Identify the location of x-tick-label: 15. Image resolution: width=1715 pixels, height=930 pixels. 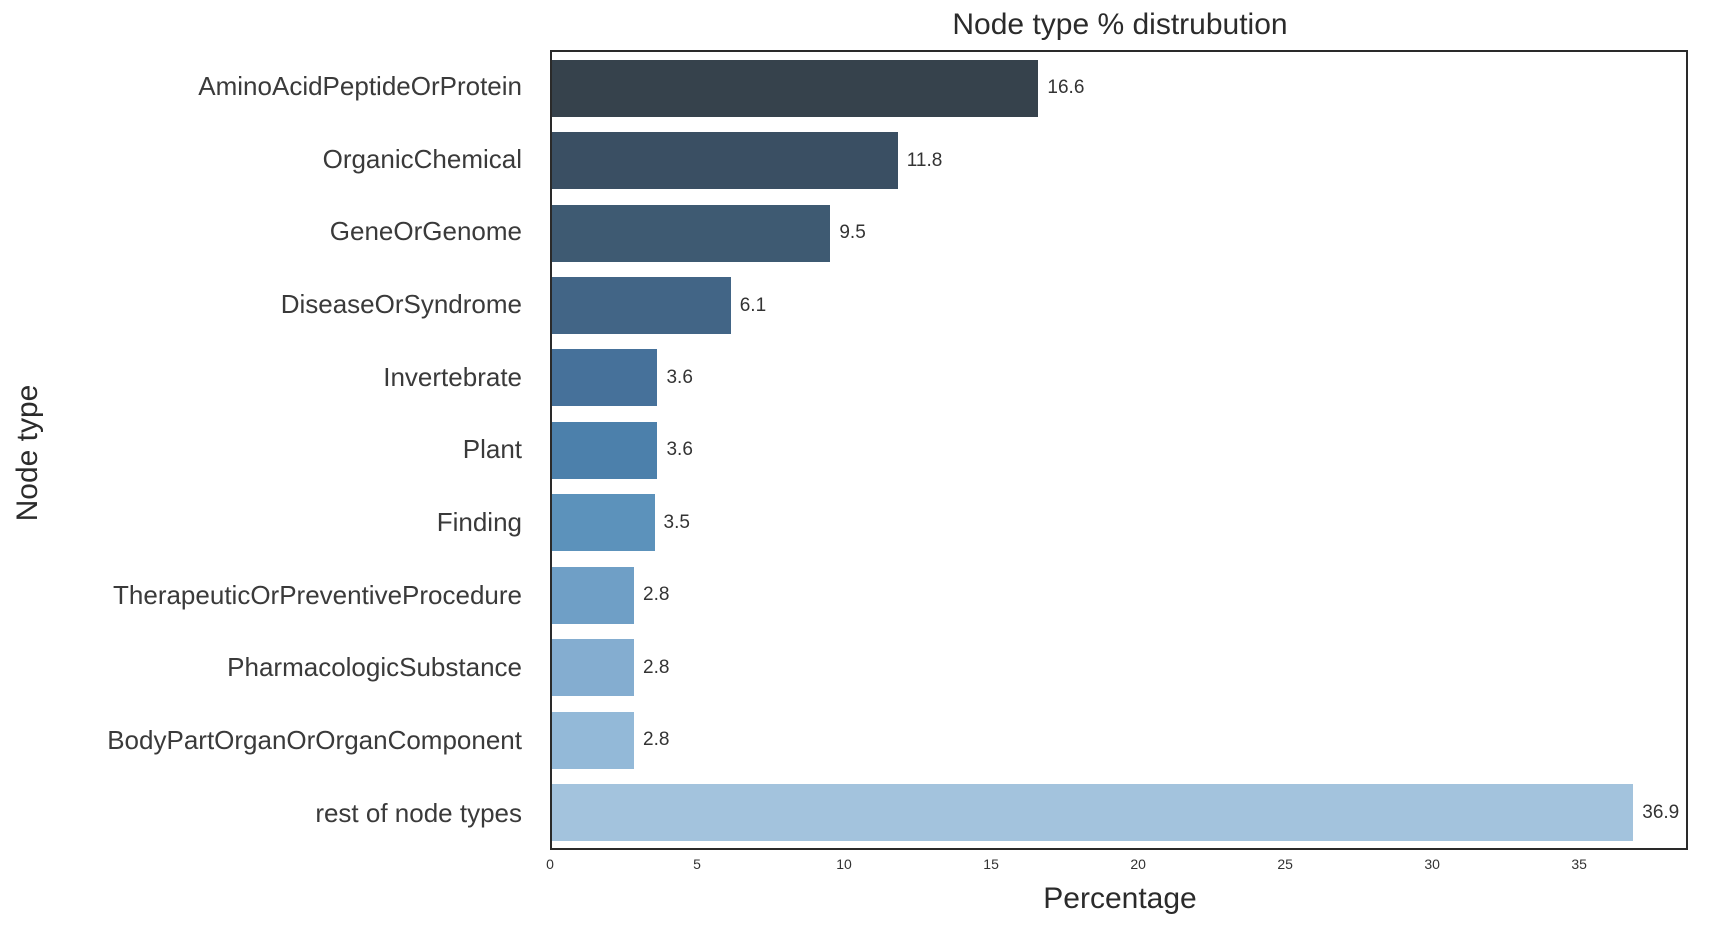
(991, 864).